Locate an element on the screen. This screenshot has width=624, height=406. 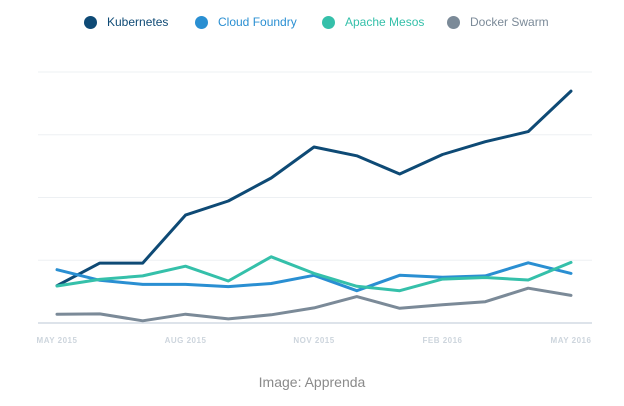
legend-item-docker-swarm: Docker Swarm is located at coordinates (498, 22).